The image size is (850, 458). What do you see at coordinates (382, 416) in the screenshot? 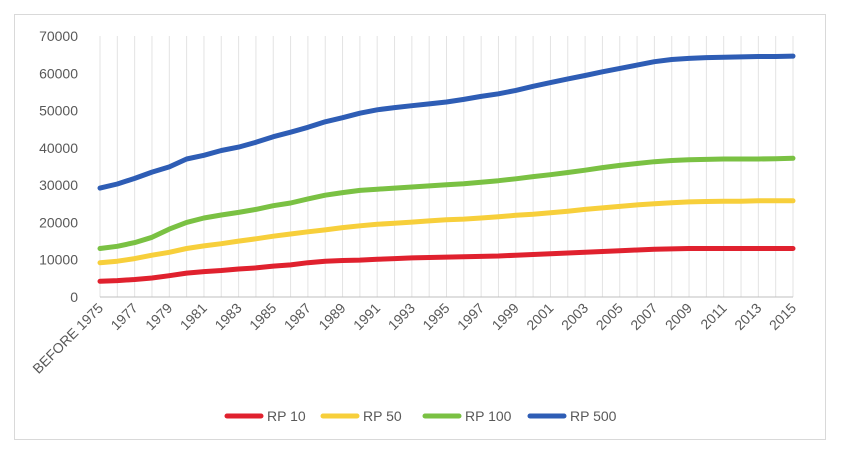
I see `legend-label-rp-50: RP 50` at bounding box center [382, 416].